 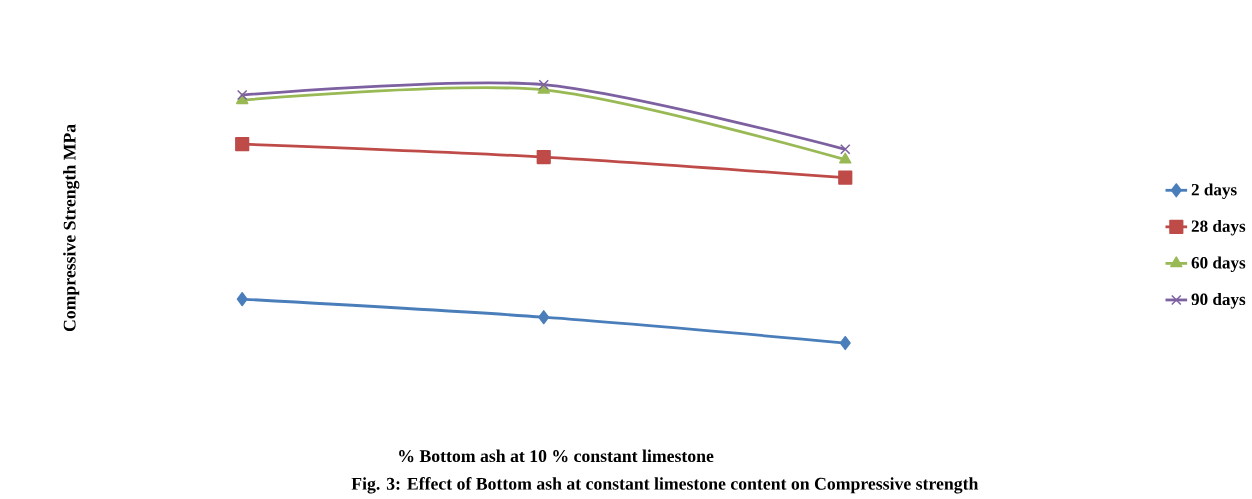 What do you see at coordinates (556, 456) in the screenshot?
I see `text: % Bottom ash at 10 % constant limestone` at bounding box center [556, 456].